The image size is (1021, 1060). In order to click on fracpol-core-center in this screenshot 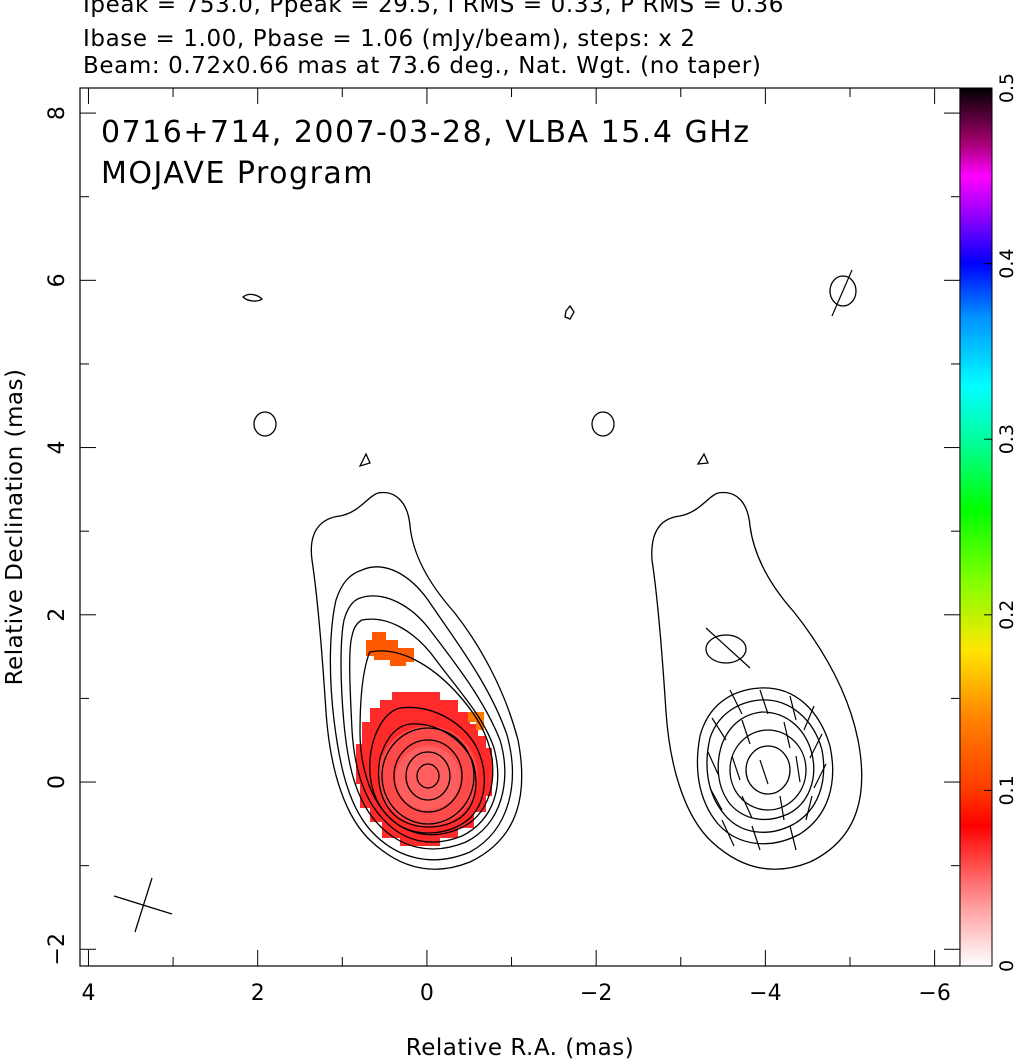, I will do `click(428, 778)`.